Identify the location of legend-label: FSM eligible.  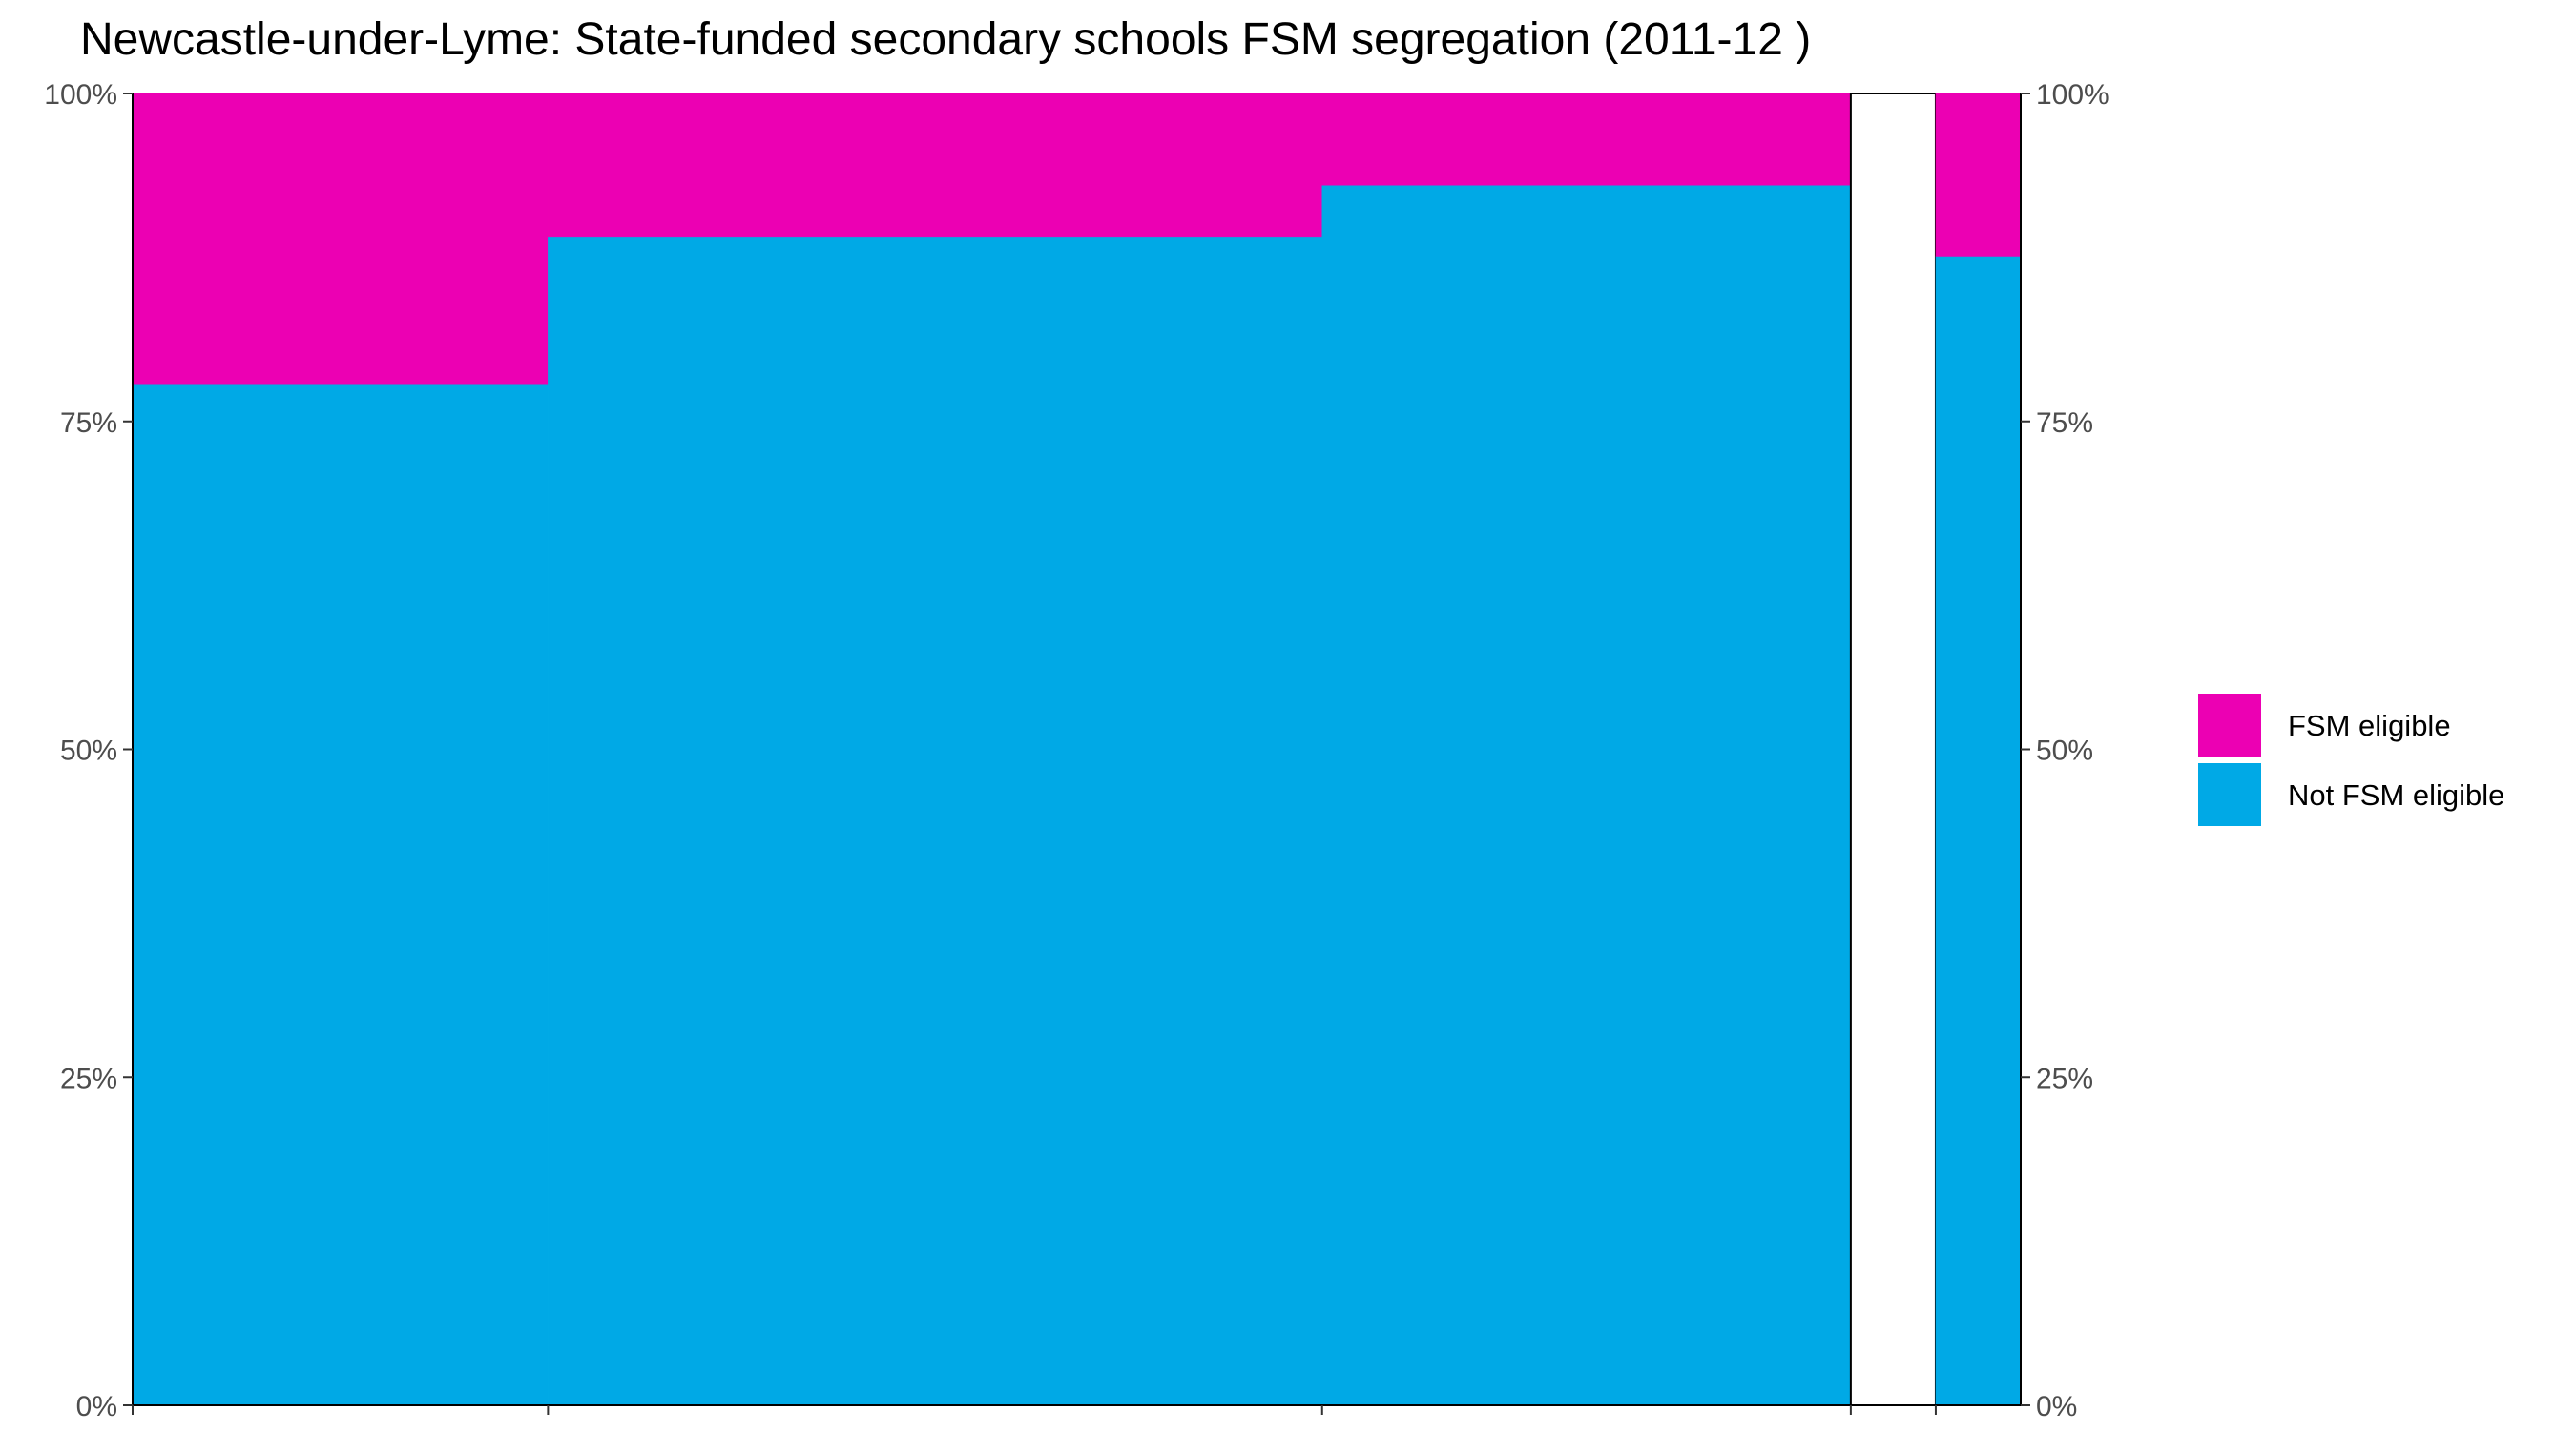
(2369, 725).